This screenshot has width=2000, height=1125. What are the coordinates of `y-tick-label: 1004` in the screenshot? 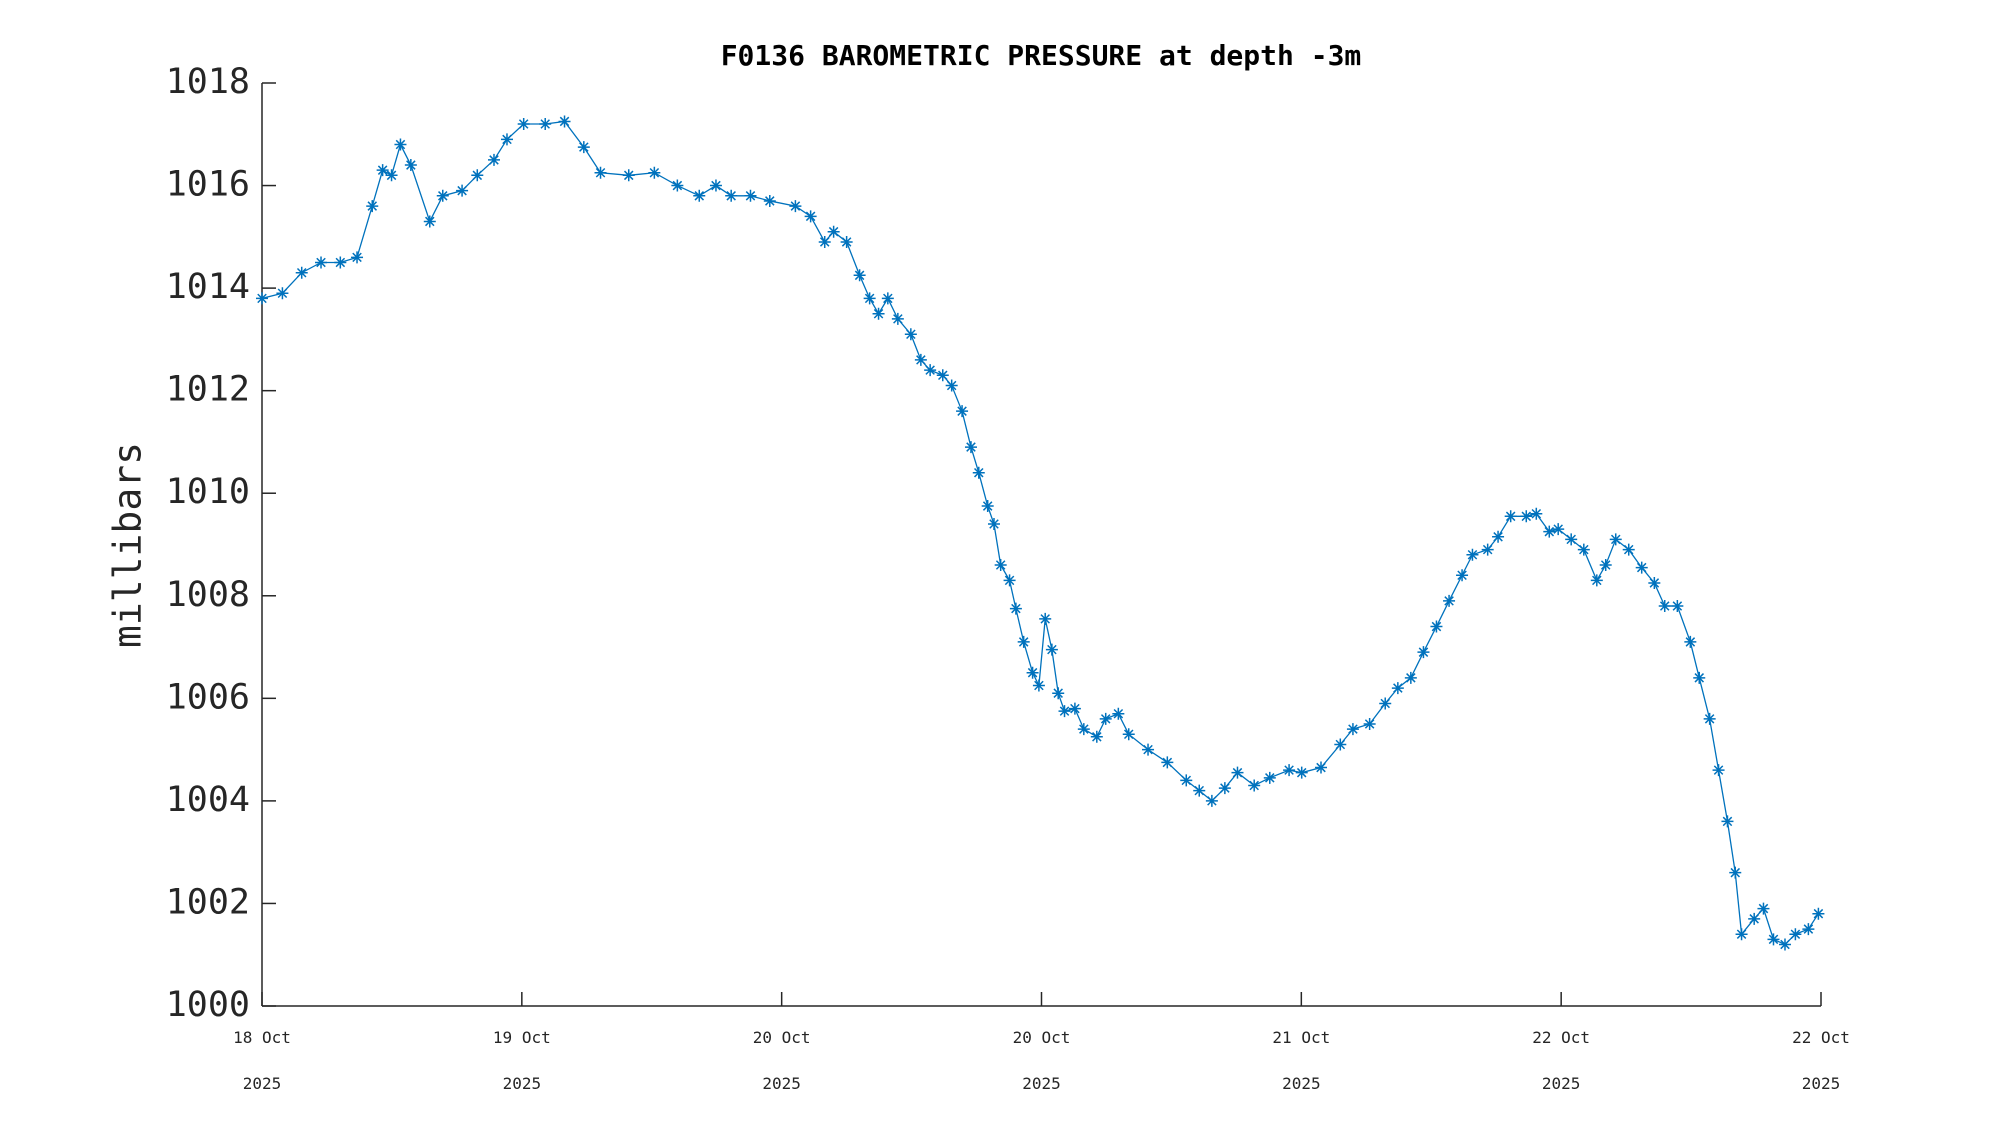 It's located at (208, 800).